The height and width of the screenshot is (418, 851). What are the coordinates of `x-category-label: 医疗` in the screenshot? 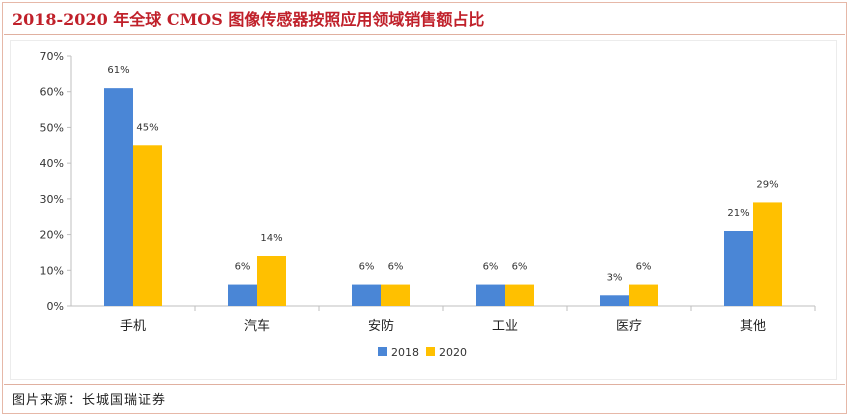 It's located at (629, 326).